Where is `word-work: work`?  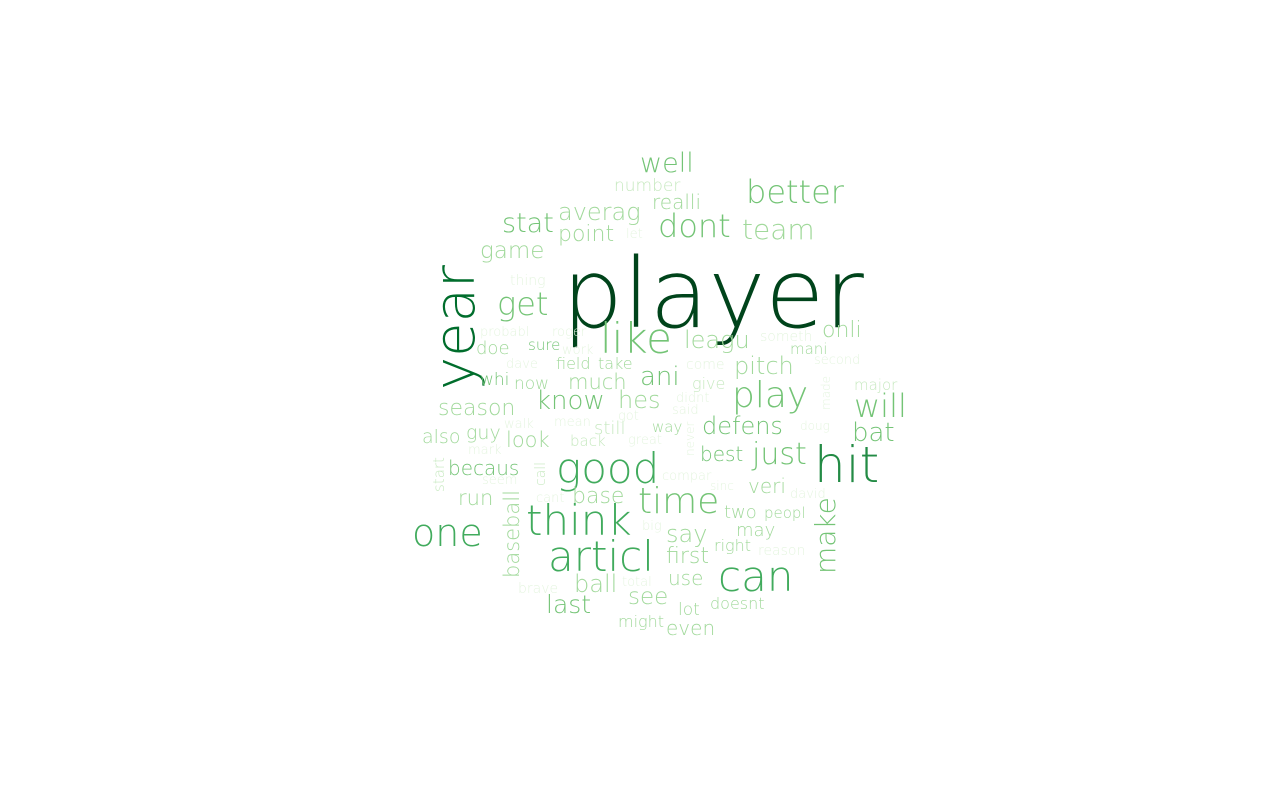
word-work: work is located at coordinates (578, 350).